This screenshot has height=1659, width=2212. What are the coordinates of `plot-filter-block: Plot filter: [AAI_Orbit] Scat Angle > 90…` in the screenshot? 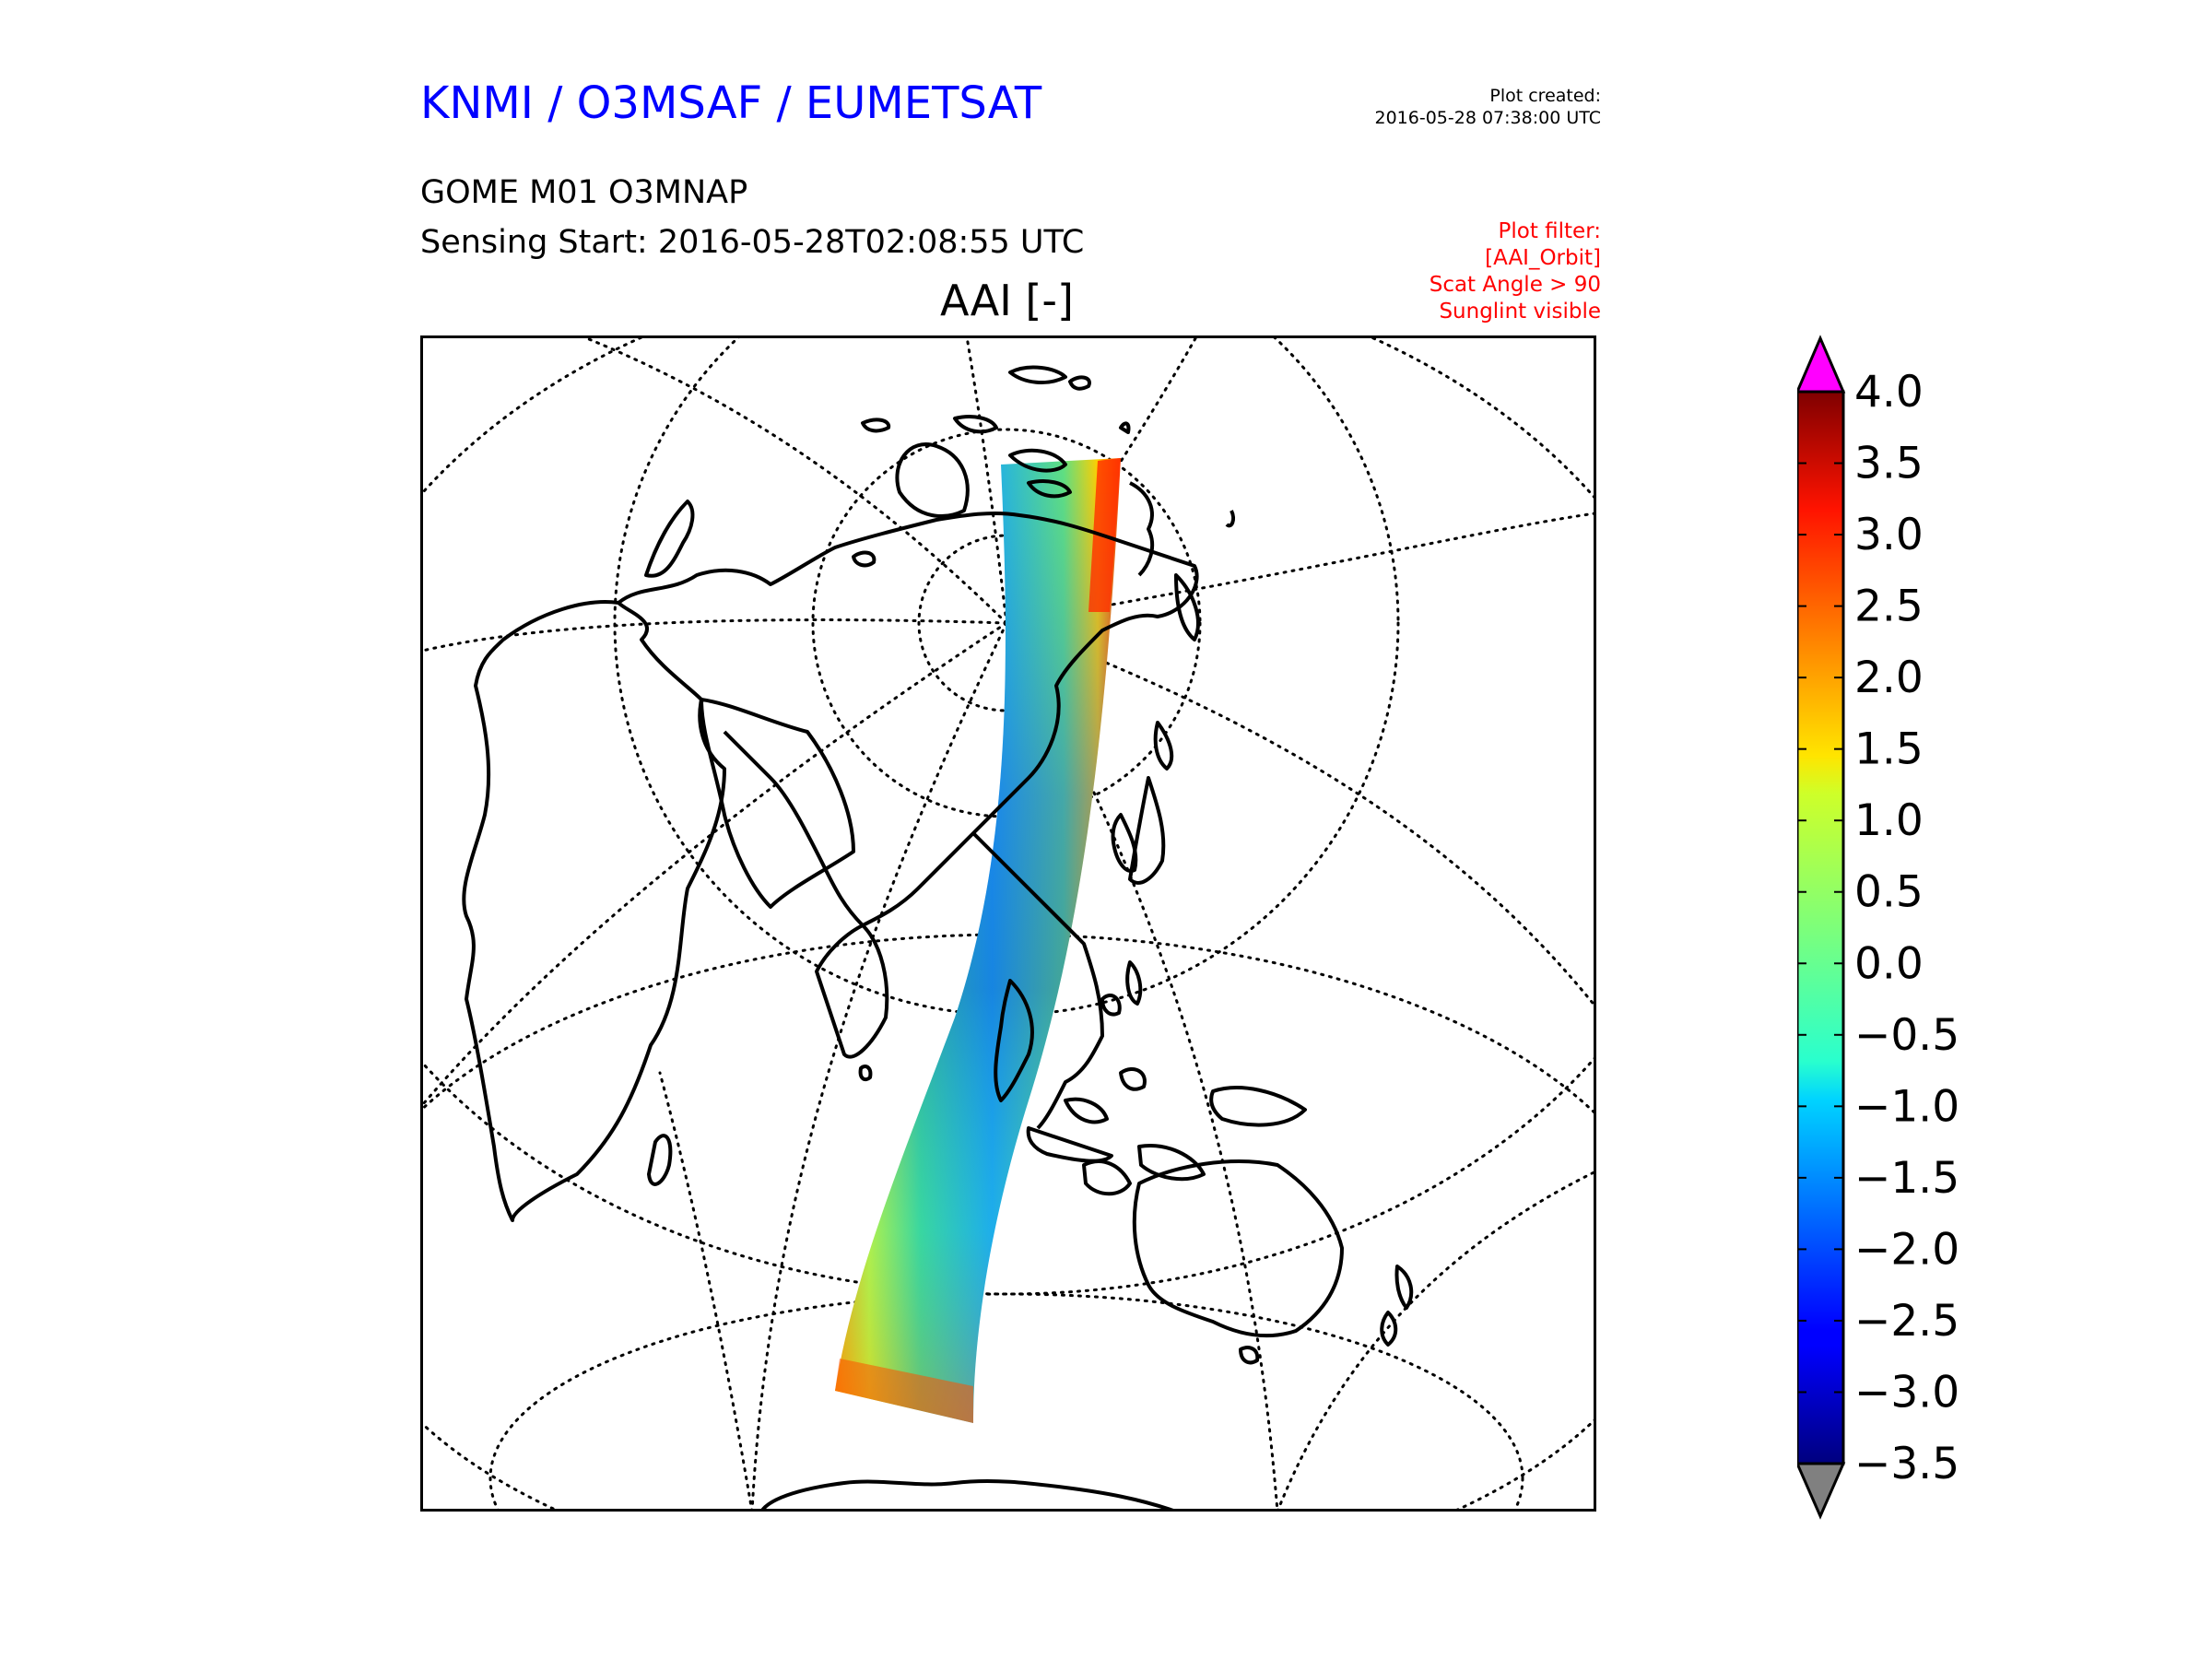 It's located at (1515, 271).